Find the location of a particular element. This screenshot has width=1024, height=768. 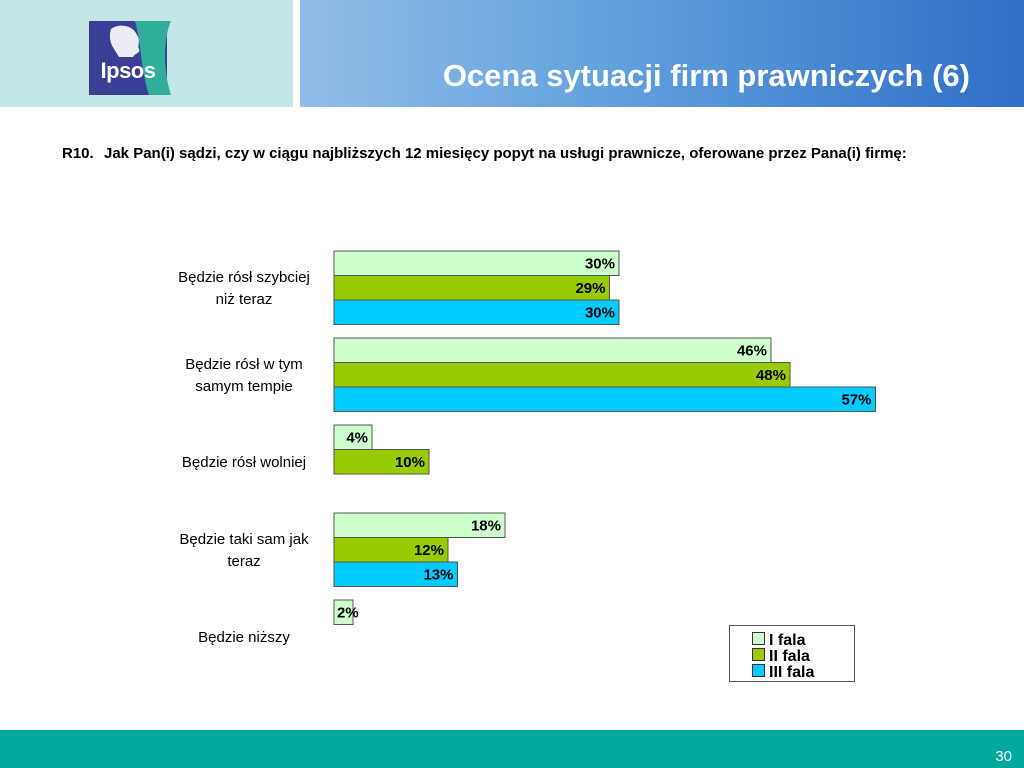

legend-label-iii-fala: III fala is located at coordinates (792, 672).